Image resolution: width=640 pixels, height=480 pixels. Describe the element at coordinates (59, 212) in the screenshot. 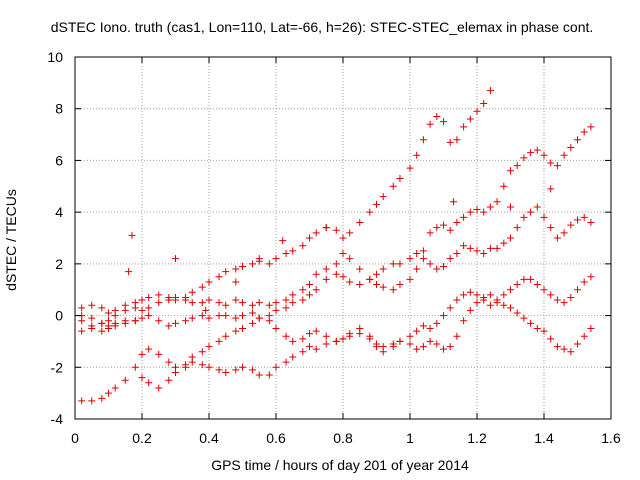

I see `y-tick-label: 4` at that location.